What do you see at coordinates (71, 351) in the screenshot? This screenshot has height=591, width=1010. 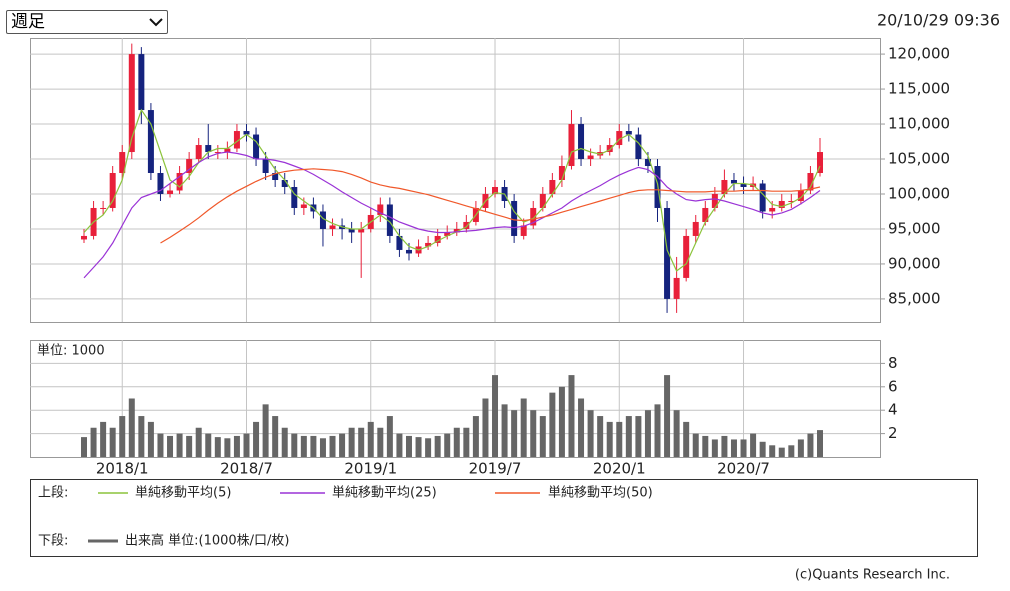 I see `unit-label: 単位: 1000` at bounding box center [71, 351].